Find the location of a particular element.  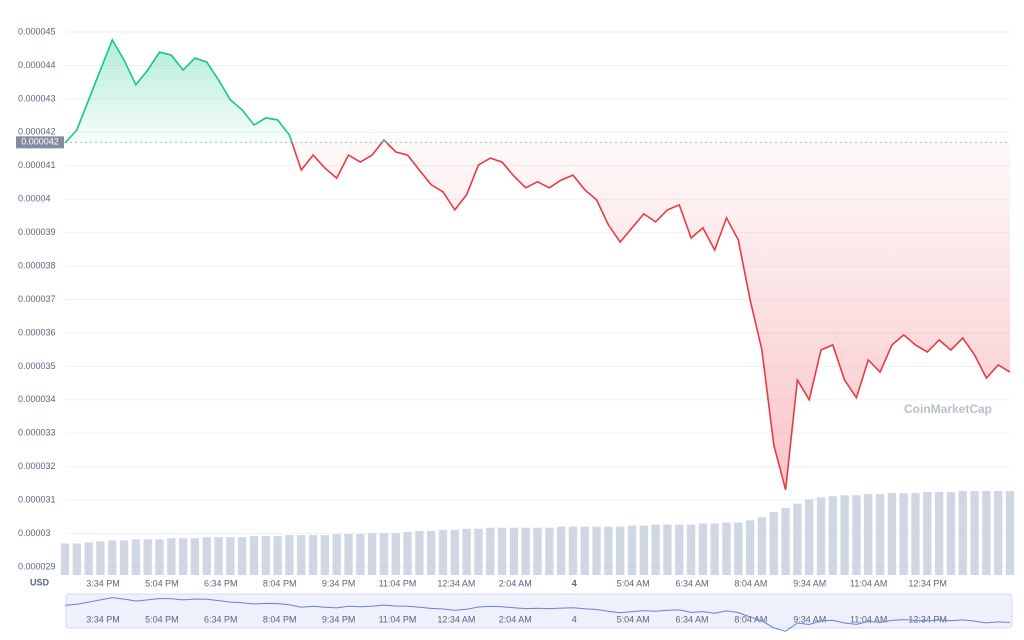

y-tick-label: 0.00003 is located at coordinates (34, 533).